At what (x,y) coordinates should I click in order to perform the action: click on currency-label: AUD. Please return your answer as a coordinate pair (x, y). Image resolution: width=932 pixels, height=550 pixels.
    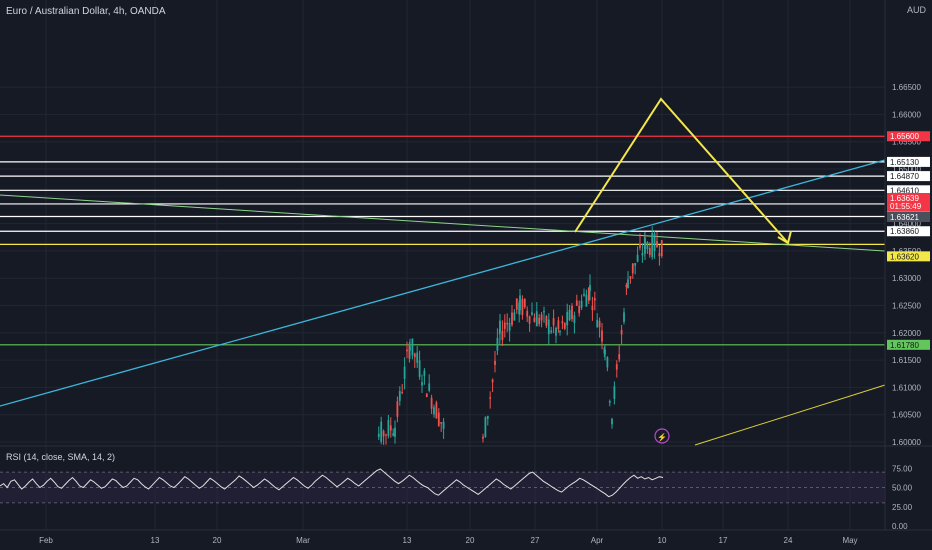
    Looking at the image, I should click on (916, 10).